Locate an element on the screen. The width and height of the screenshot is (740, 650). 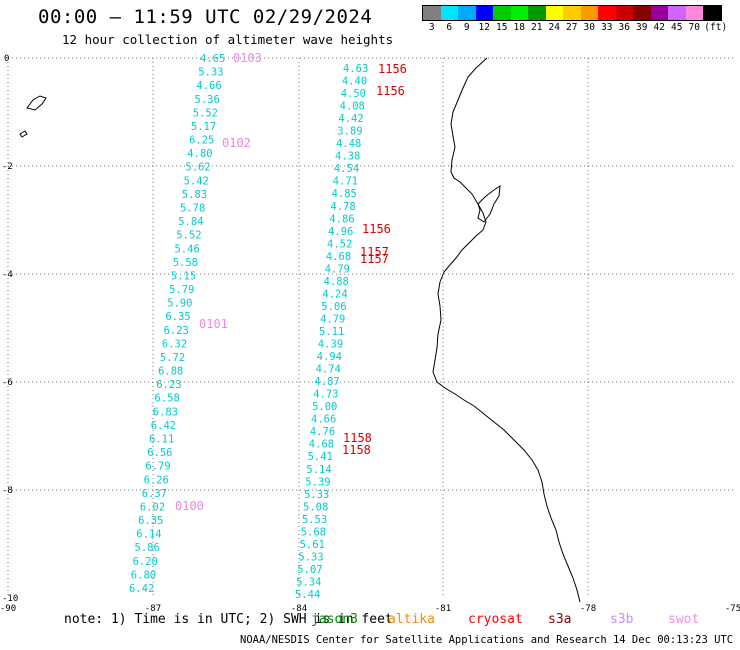
wave-height-label: 6.56 is located at coordinates (159, 453).